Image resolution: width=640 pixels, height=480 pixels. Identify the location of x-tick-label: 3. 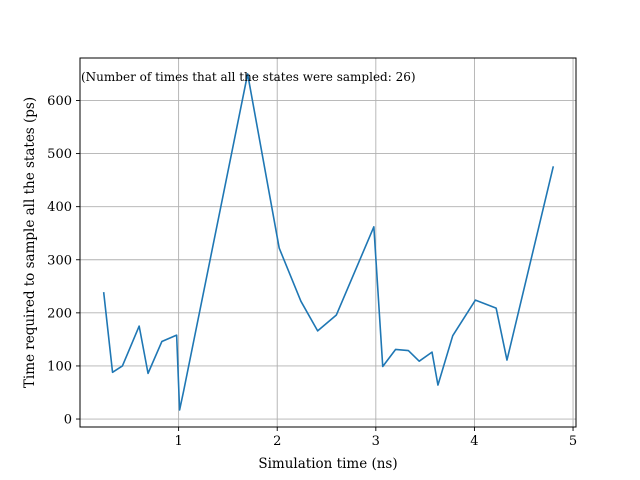
(376, 441).